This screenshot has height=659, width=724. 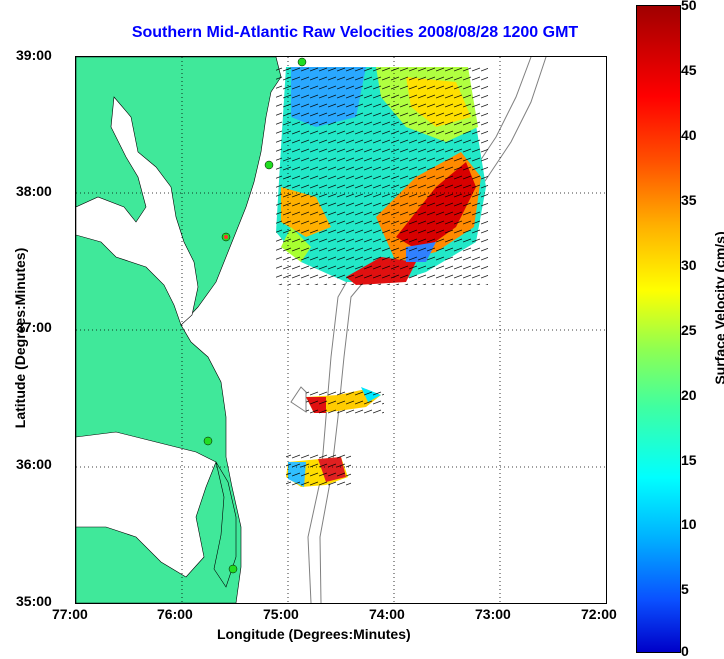 I want to click on outer-banks, so click(x=225, y=524).